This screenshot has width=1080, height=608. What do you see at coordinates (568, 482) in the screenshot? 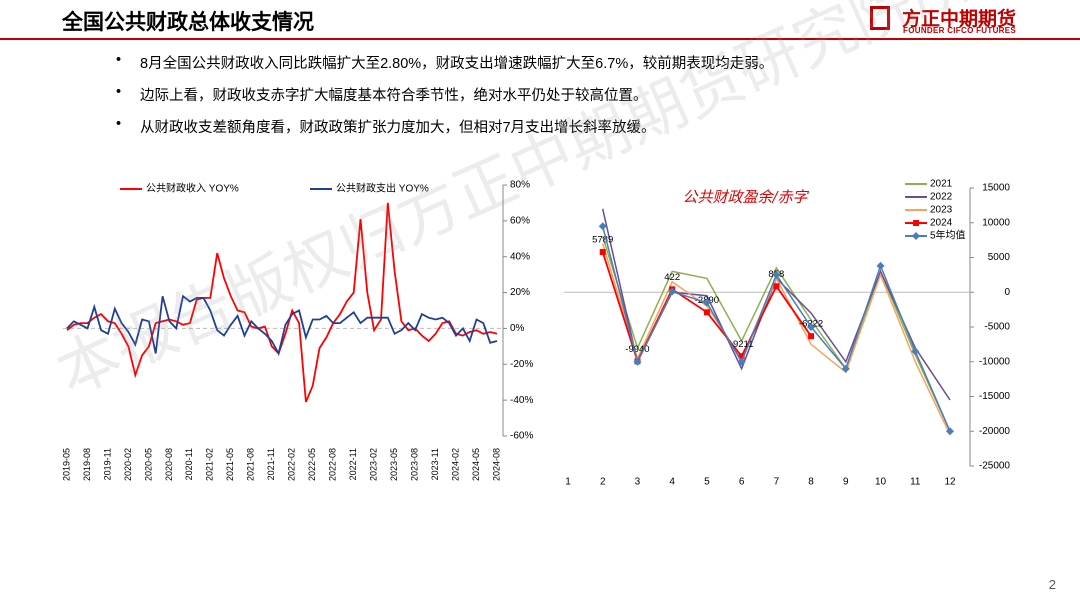
I see `x-tick-label: 1` at bounding box center [568, 482].